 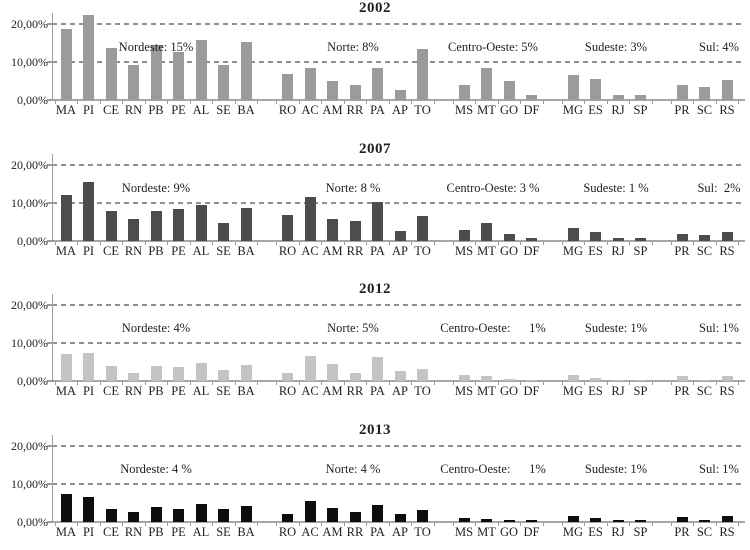 I want to click on bar-RS, so click(x=727, y=90).